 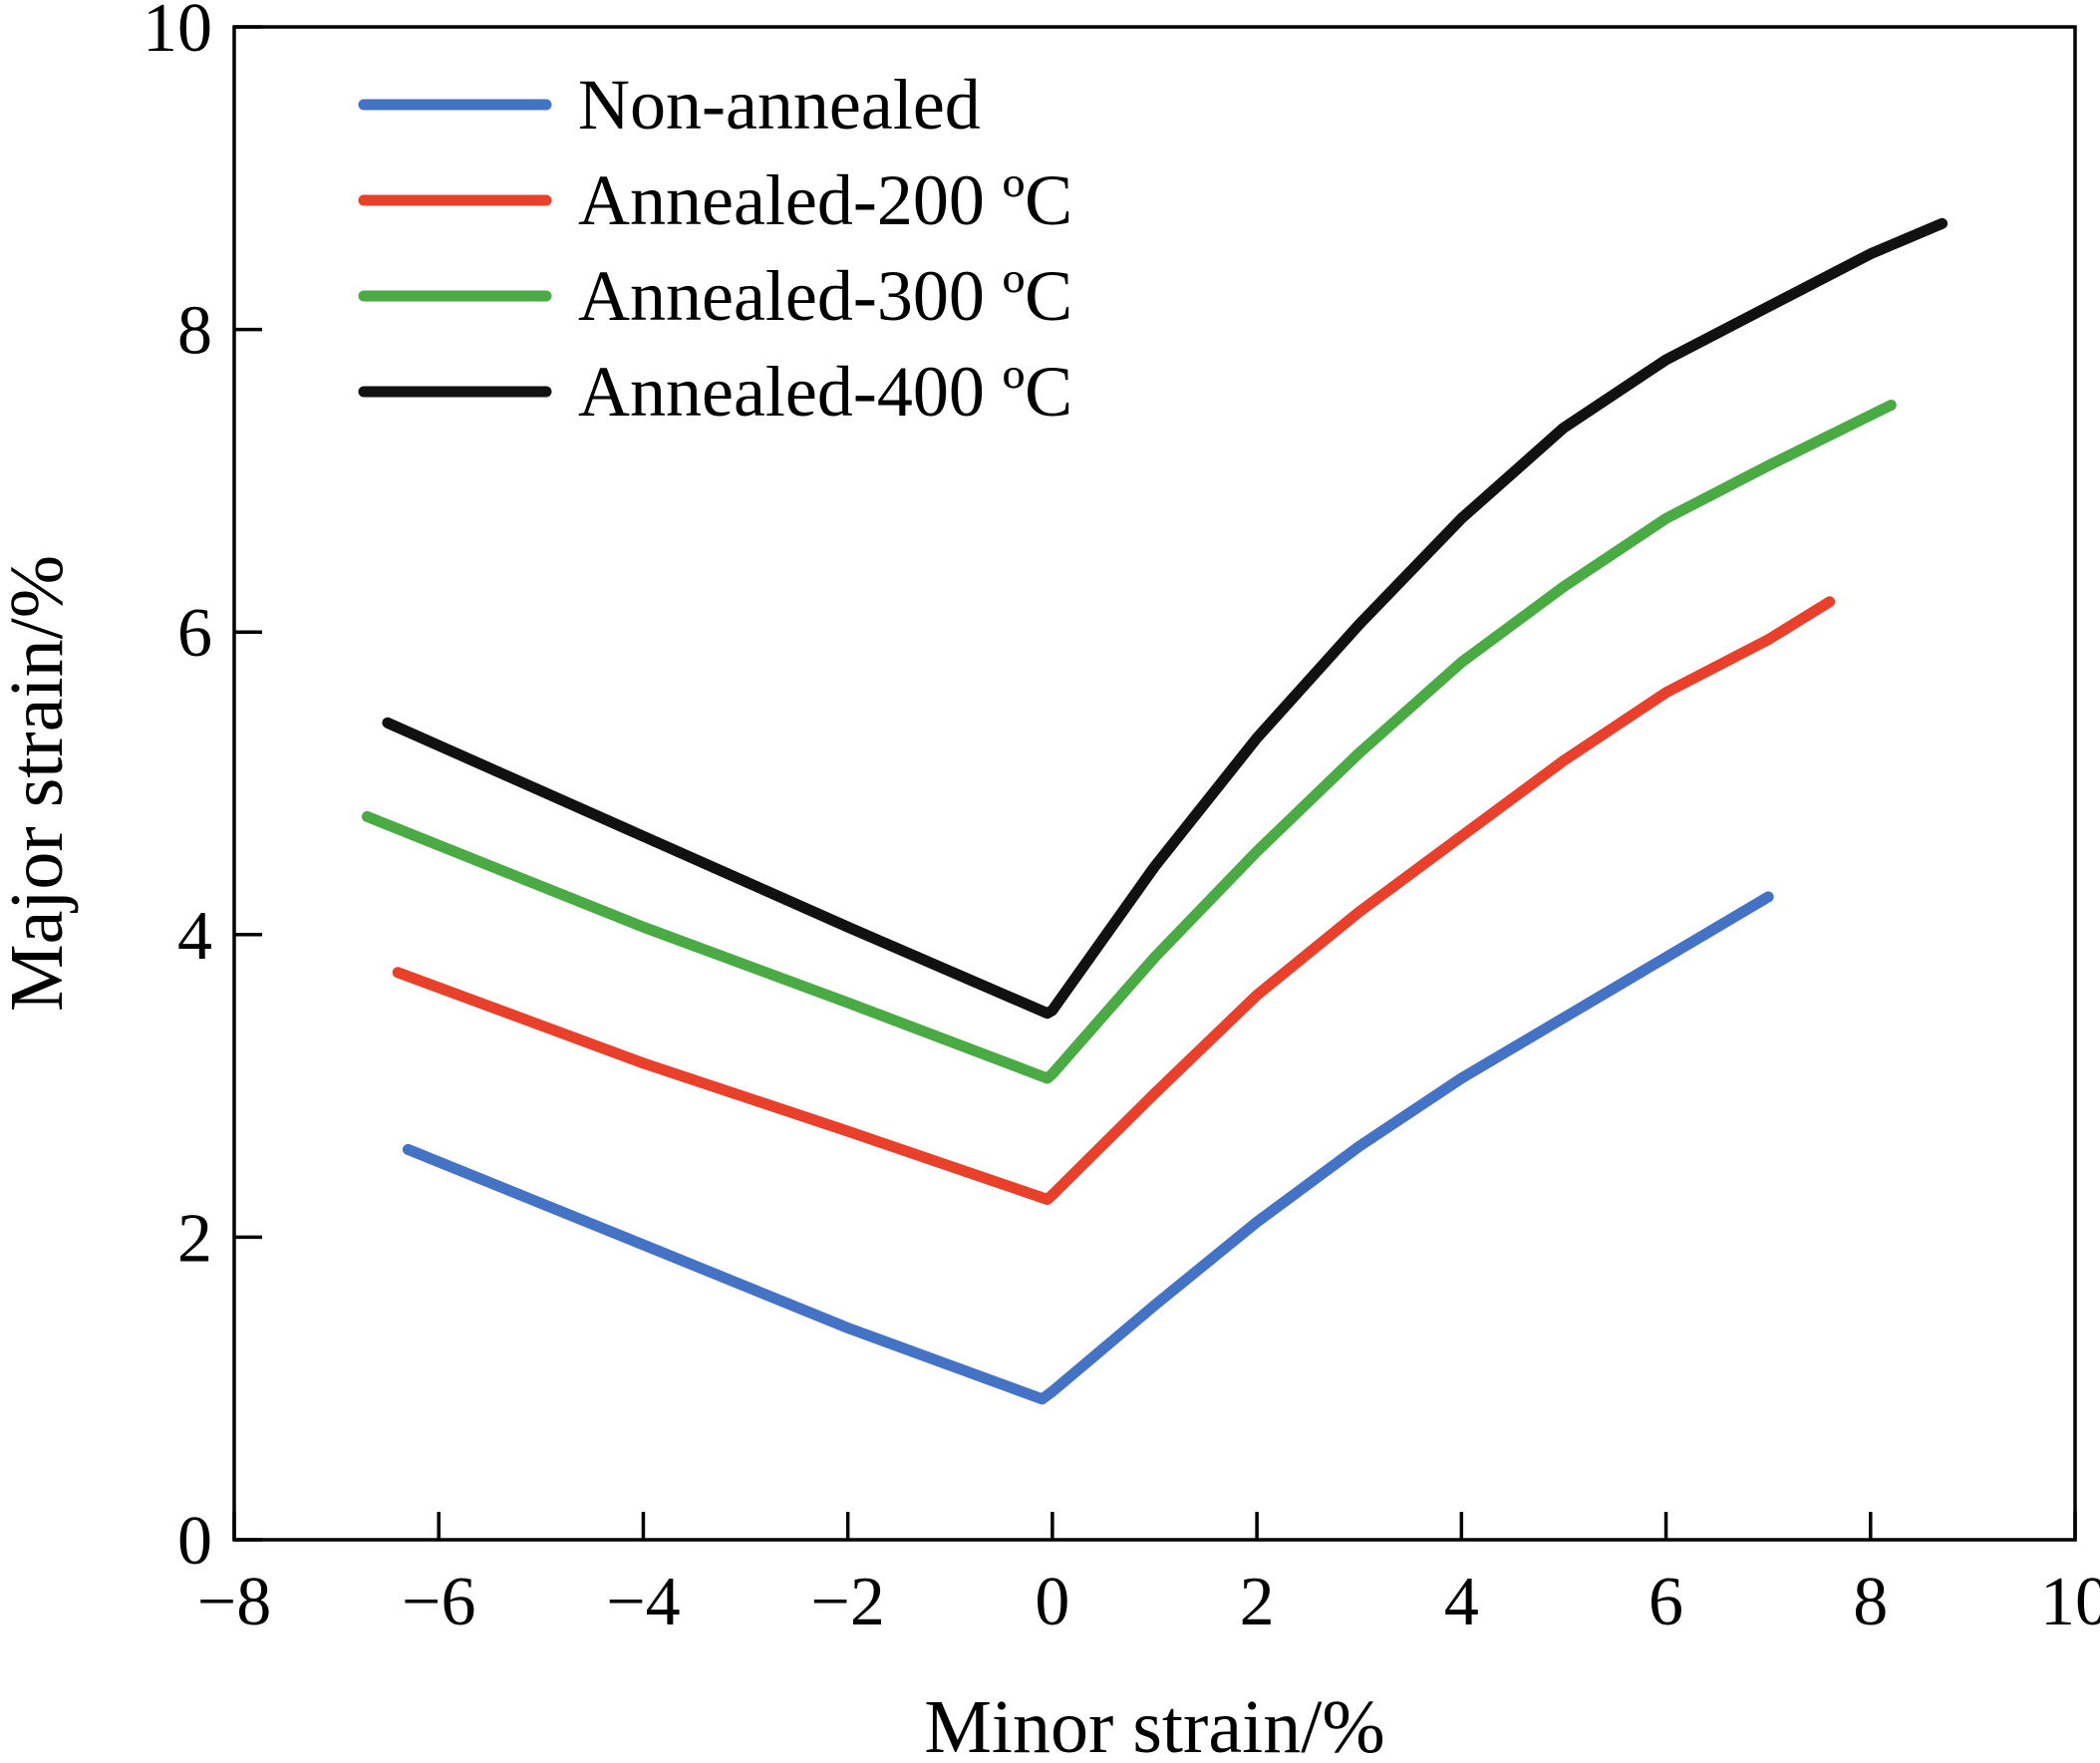 What do you see at coordinates (1258, 1602) in the screenshot?
I see `x-tick-label: 2` at bounding box center [1258, 1602].